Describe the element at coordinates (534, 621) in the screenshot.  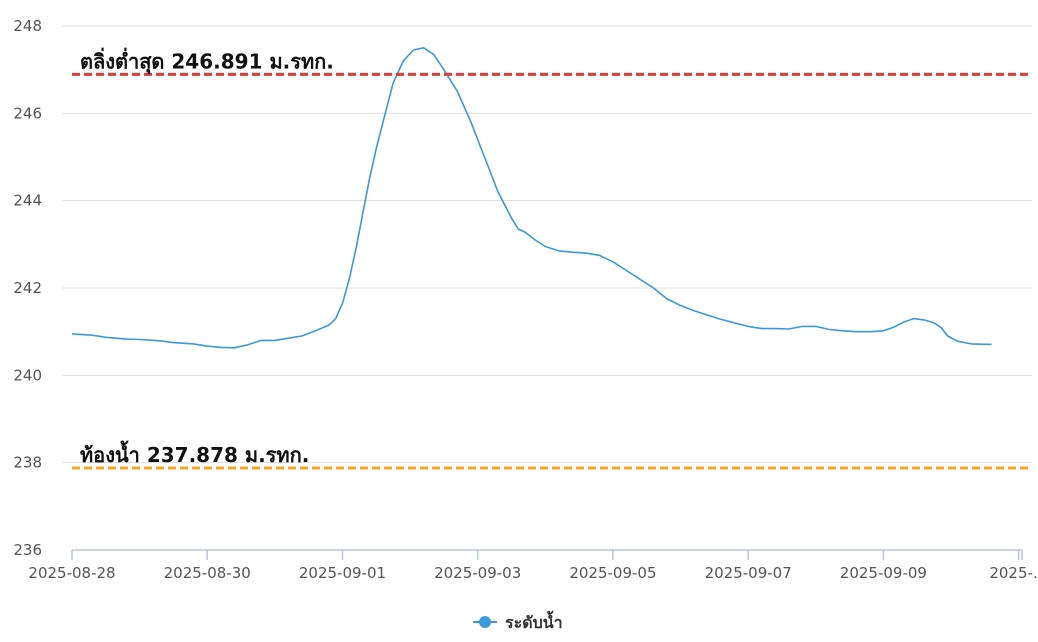
I see `legend-label: ระดับน้ำ` at that location.